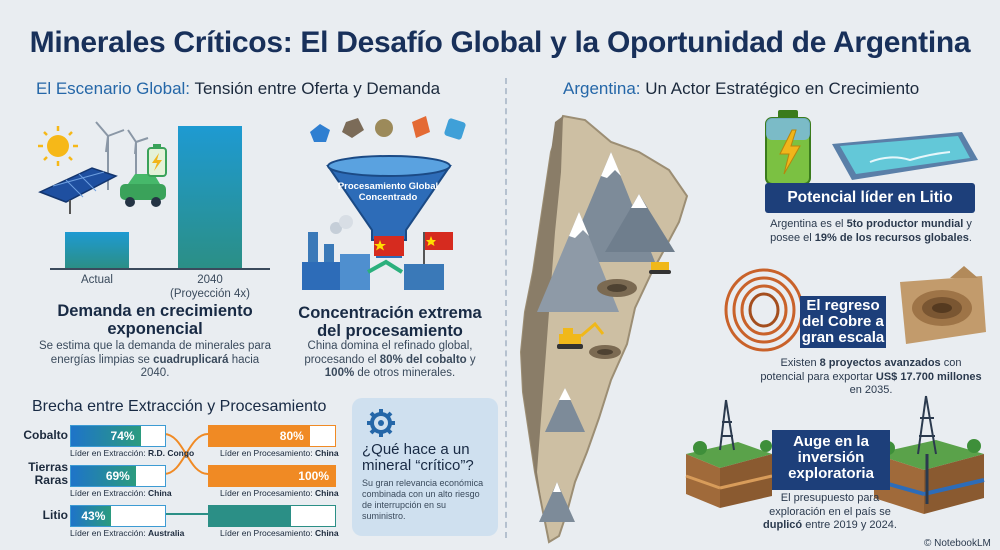 This screenshot has width=1000, height=550. Describe the element at coordinates (418, 457) in the screenshot. I see `critical-title: ¿Qué hace a un mineral “crítico”?` at that location.